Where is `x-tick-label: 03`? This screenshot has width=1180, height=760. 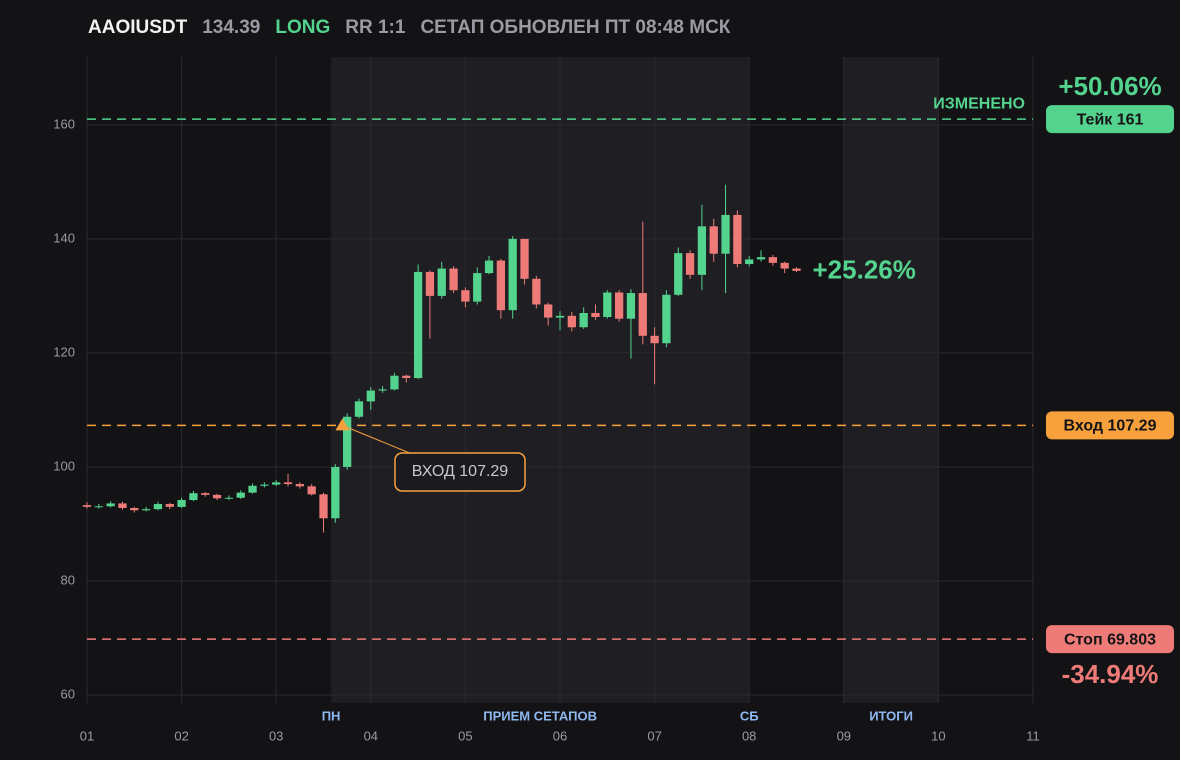 x-tick-label: 03 is located at coordinates (276, 735).